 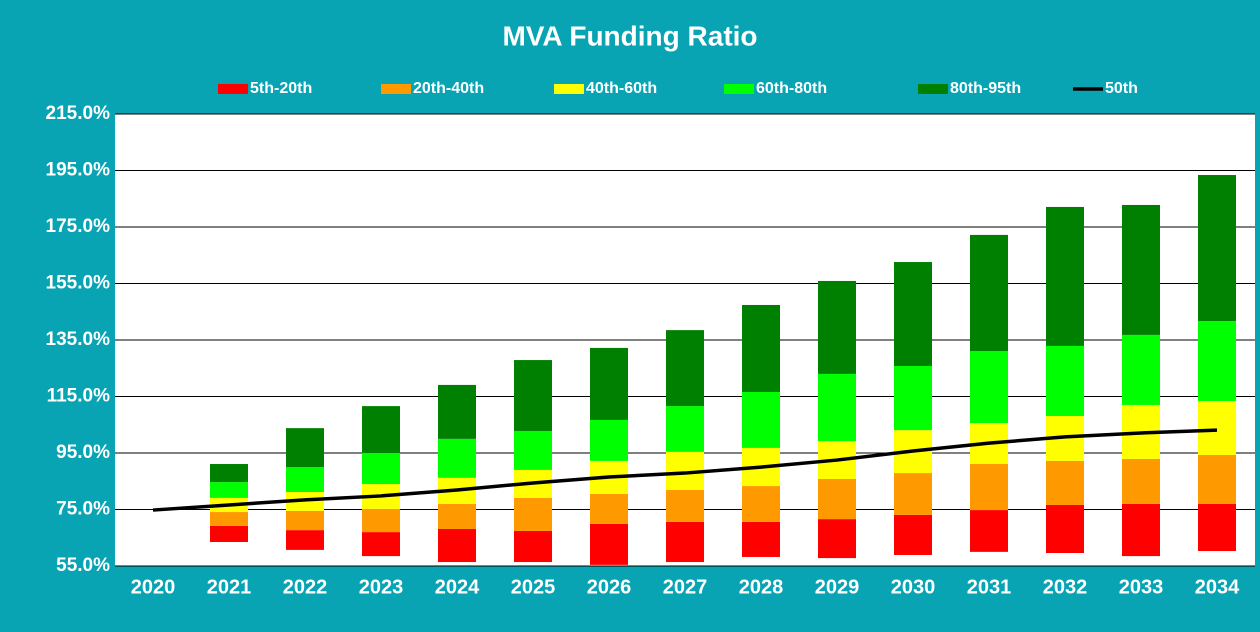 What do you see at coordinates (989, 587) in the screenshot?
I see `x-tick-label: 2031` at bounding box center [989, 587].